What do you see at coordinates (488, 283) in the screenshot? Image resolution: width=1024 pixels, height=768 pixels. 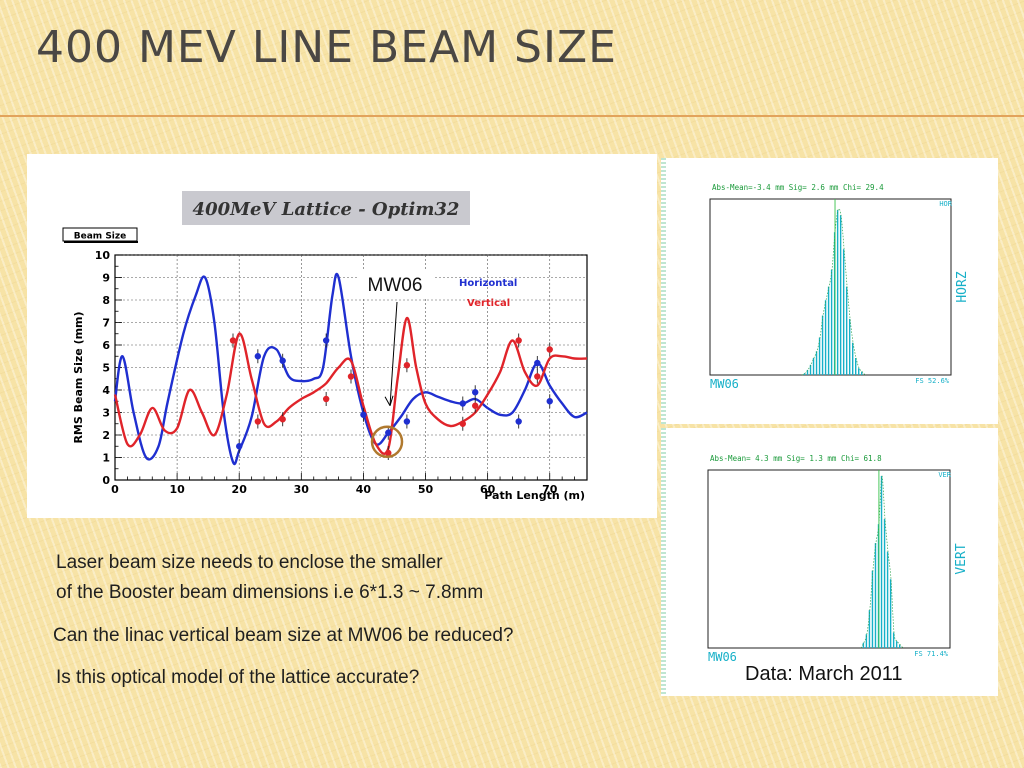 I see `legend-horizontal: Horizontal` at bounding box center [488, 283].